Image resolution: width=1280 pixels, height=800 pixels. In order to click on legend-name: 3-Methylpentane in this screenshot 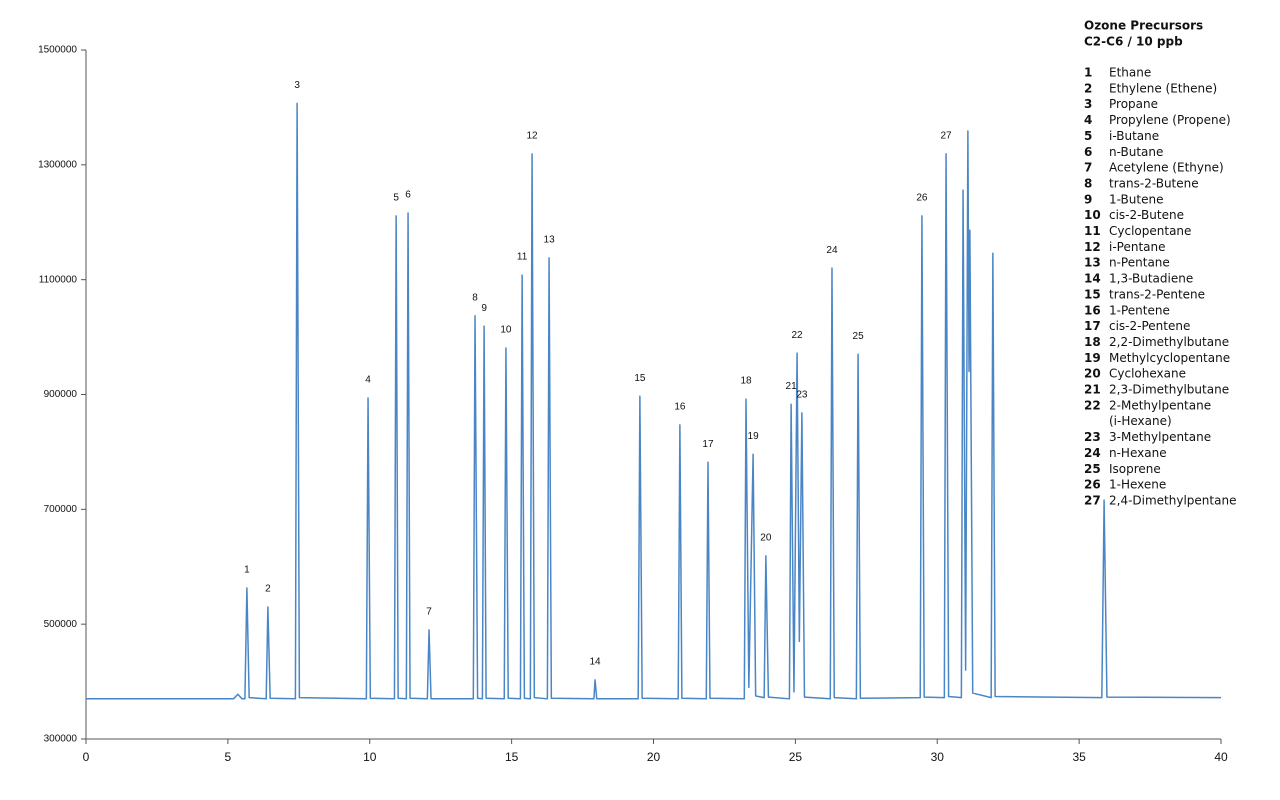, I will do `click(1160, 437)`.